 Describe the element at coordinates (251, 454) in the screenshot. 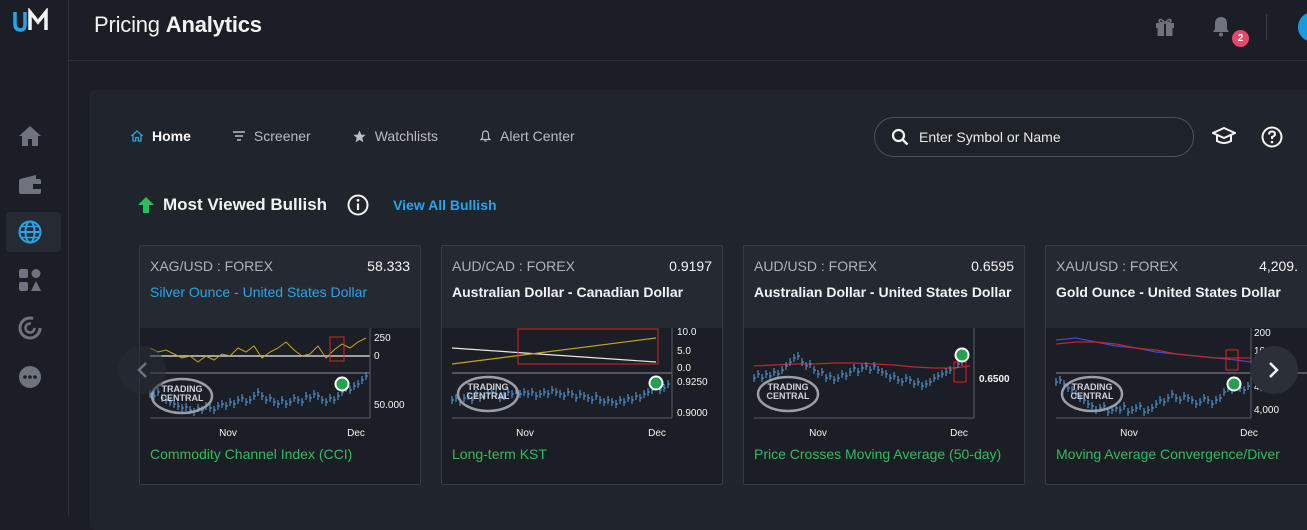

I see `card-signal: Commodity Channel Index (CCI)` at that location.